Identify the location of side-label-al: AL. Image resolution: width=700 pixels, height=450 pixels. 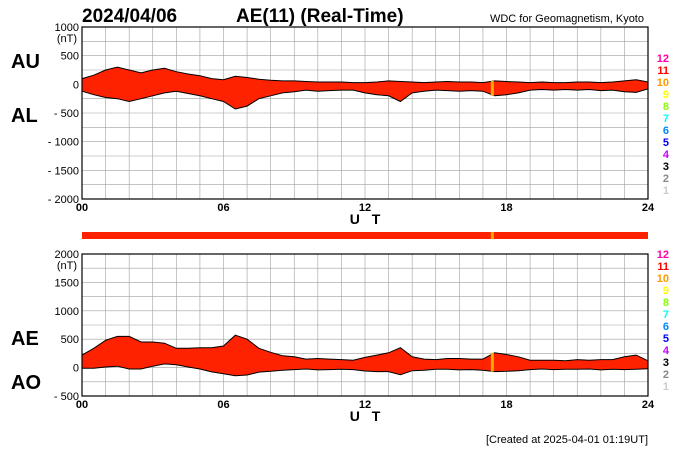
(24, 116).